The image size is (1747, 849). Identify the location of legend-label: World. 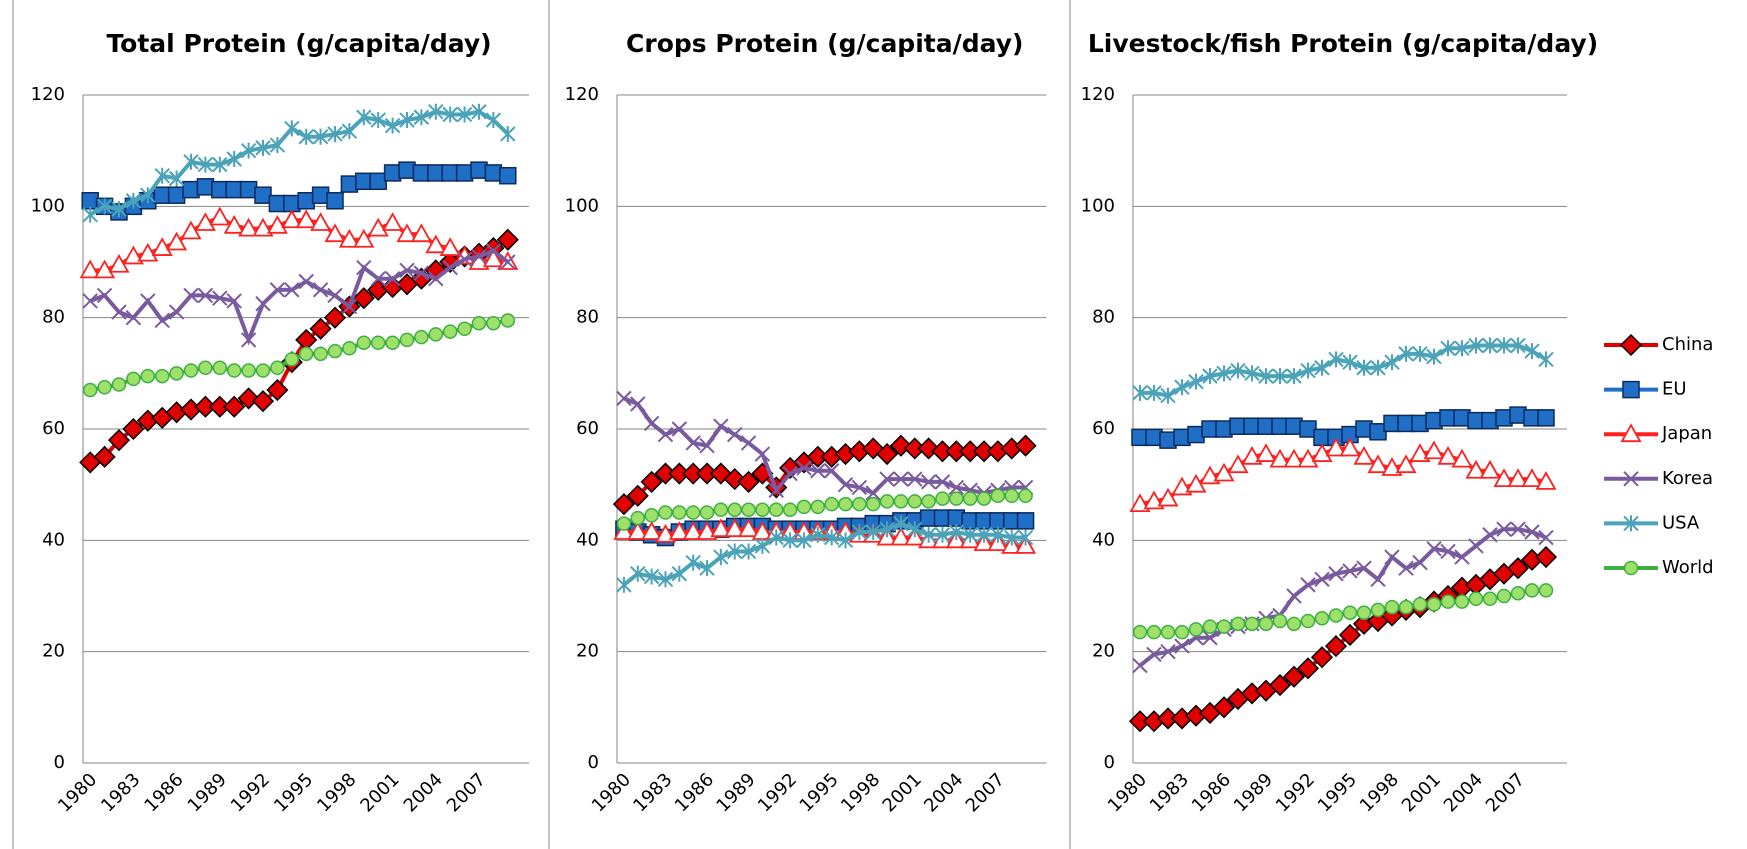
(1688, 567).